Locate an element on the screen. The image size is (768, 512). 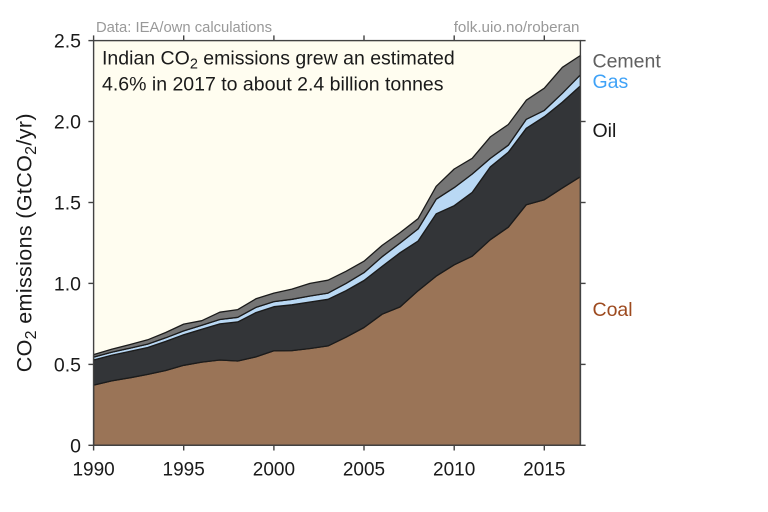
svg-text: folk.uio.no/roberan is located at coordinates (517, 27).